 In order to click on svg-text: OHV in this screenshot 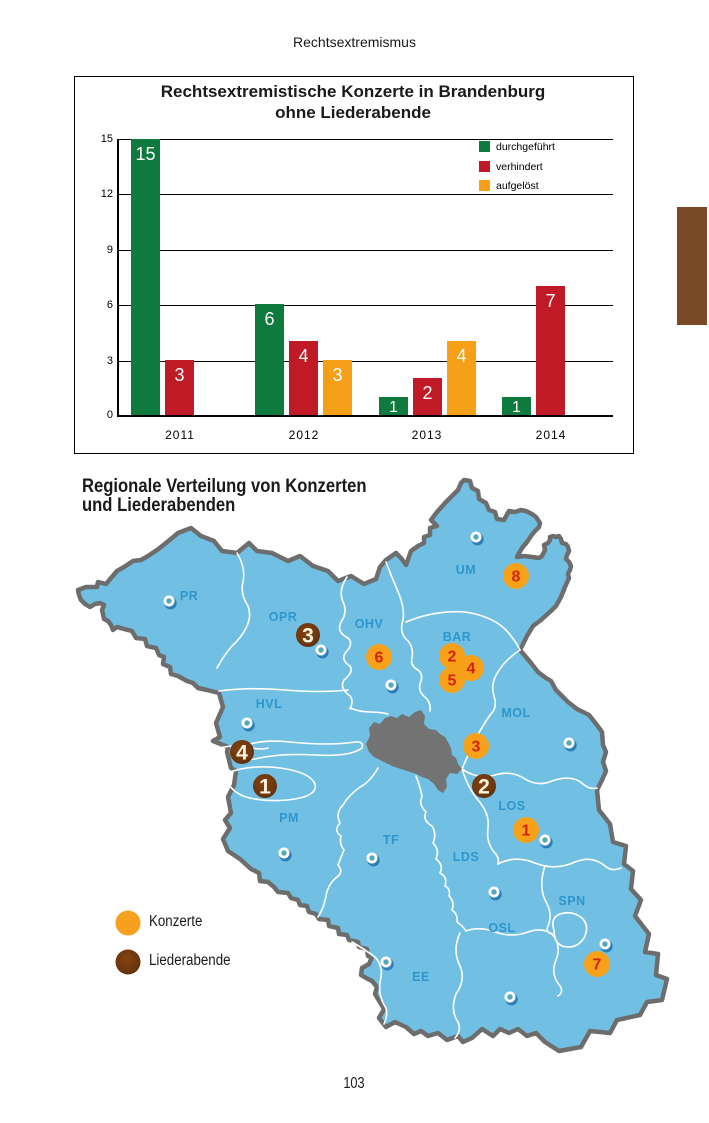, I will do `click(369, 624)`.